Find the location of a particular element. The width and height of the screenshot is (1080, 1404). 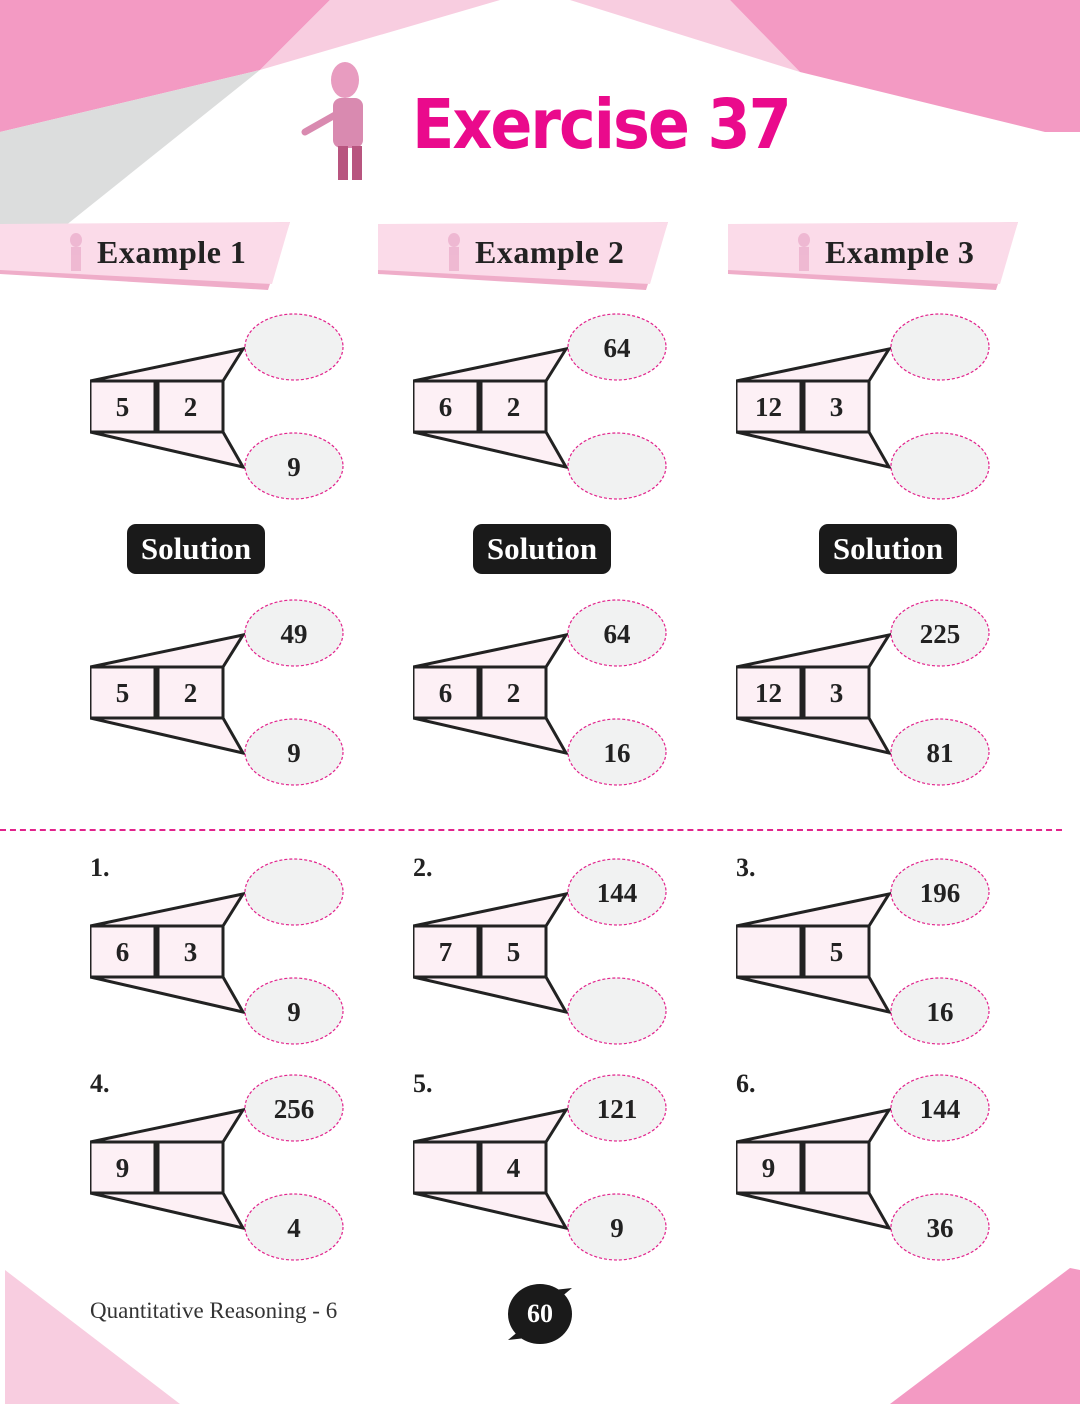

exercise-6-diagram: 9 144 36 is located at coordinates (866, 1169).